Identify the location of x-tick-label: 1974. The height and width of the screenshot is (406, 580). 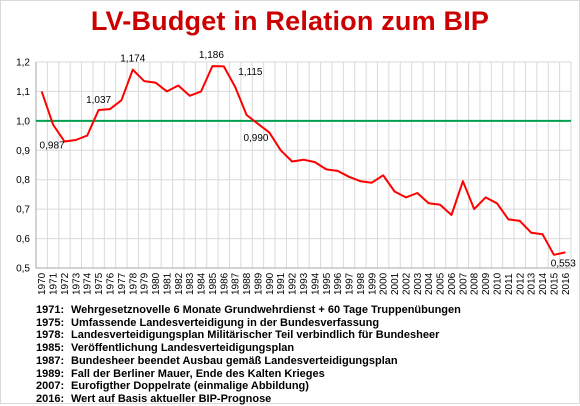
(88, 283).